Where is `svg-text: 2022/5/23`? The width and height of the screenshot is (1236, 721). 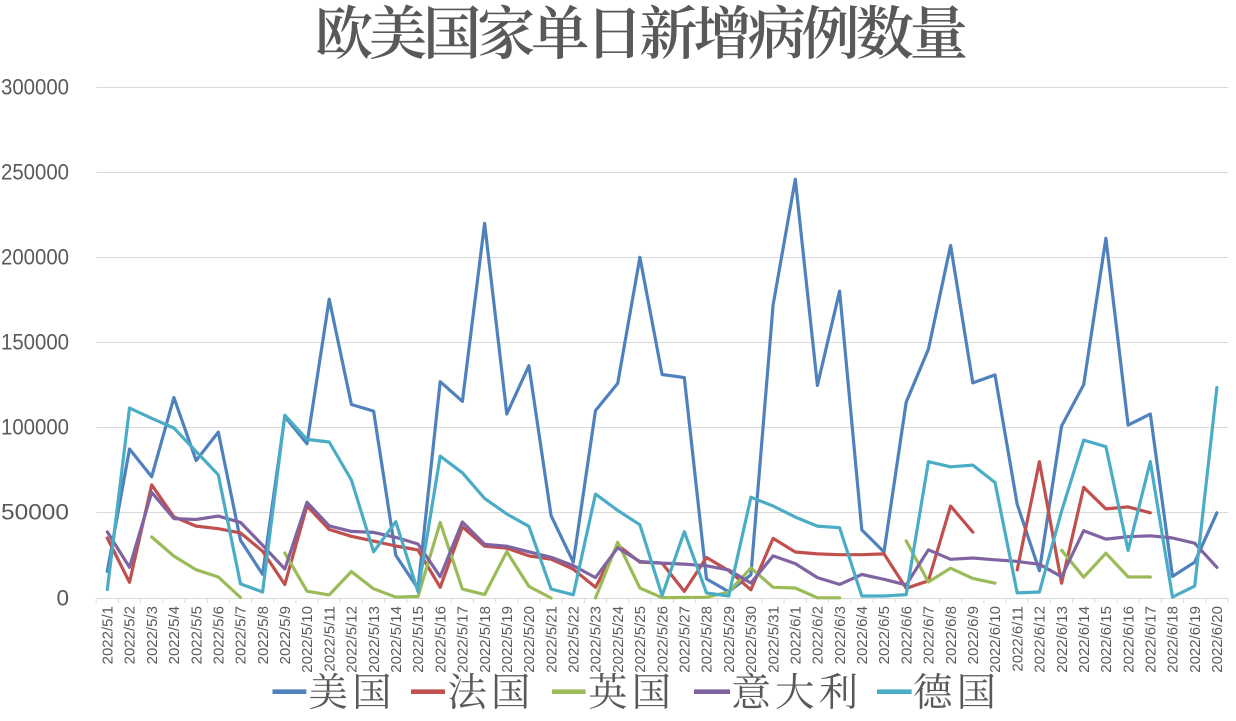 svg-text: 2022/5/23 is located at coordinates (596, 639).